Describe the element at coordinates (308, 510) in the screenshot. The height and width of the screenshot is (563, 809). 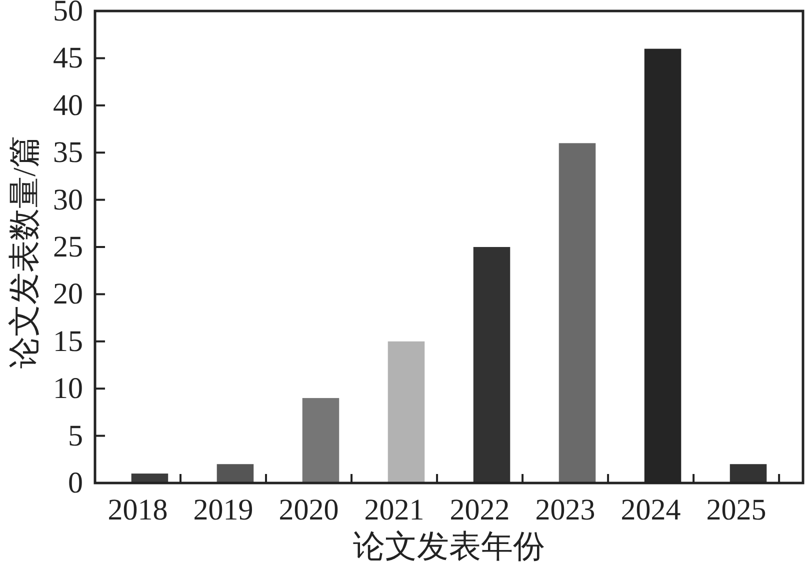
I see `x-tick-label: 2020` at that location.